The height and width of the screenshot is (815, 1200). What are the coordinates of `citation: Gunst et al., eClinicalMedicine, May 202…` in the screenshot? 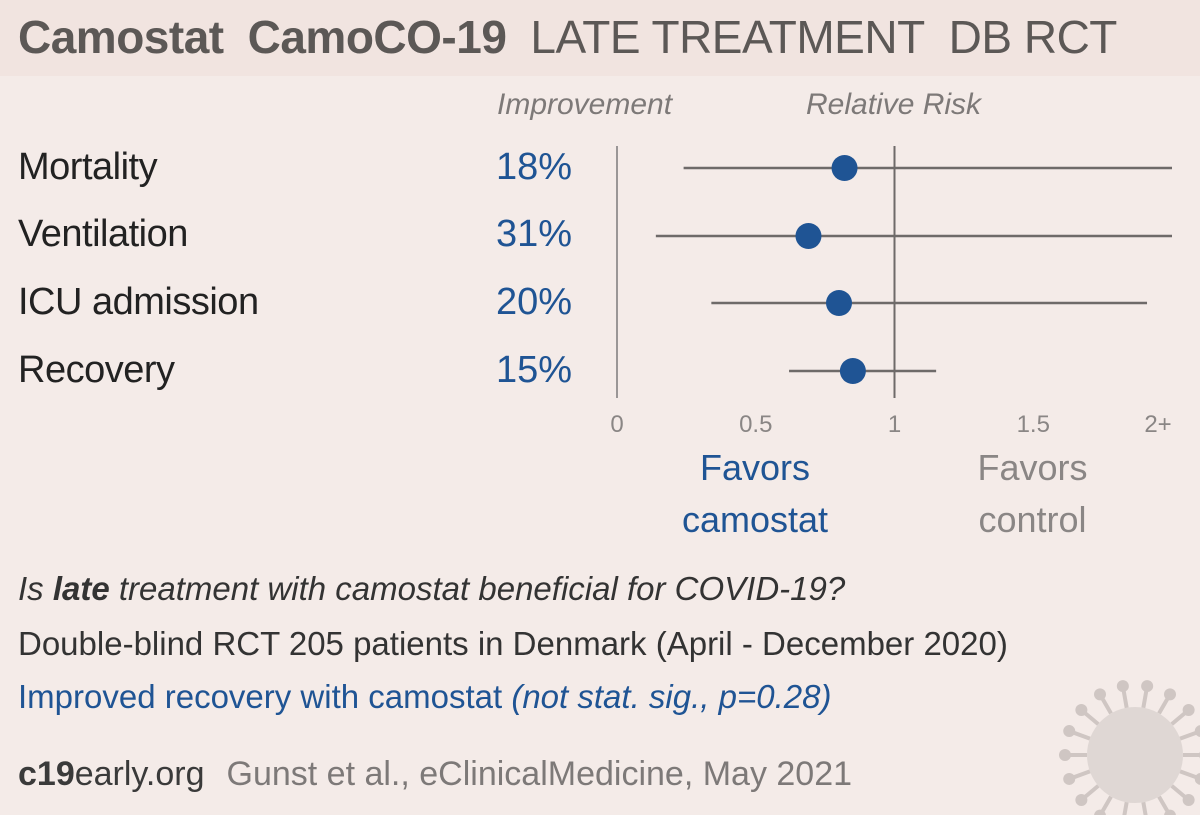 It's located at (539, 774).